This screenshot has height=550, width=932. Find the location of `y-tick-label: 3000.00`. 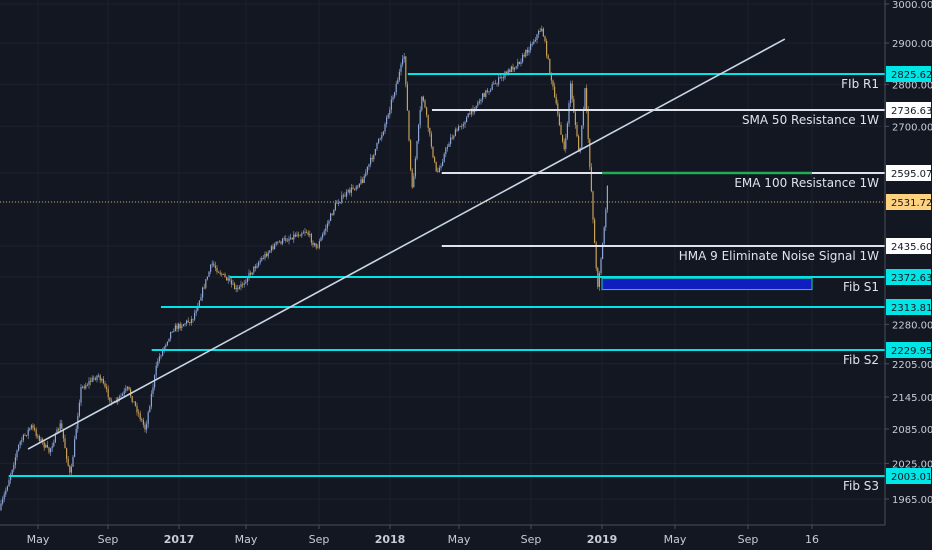

y-tick-label: 3000.00 is located at coordinates (912, 5).